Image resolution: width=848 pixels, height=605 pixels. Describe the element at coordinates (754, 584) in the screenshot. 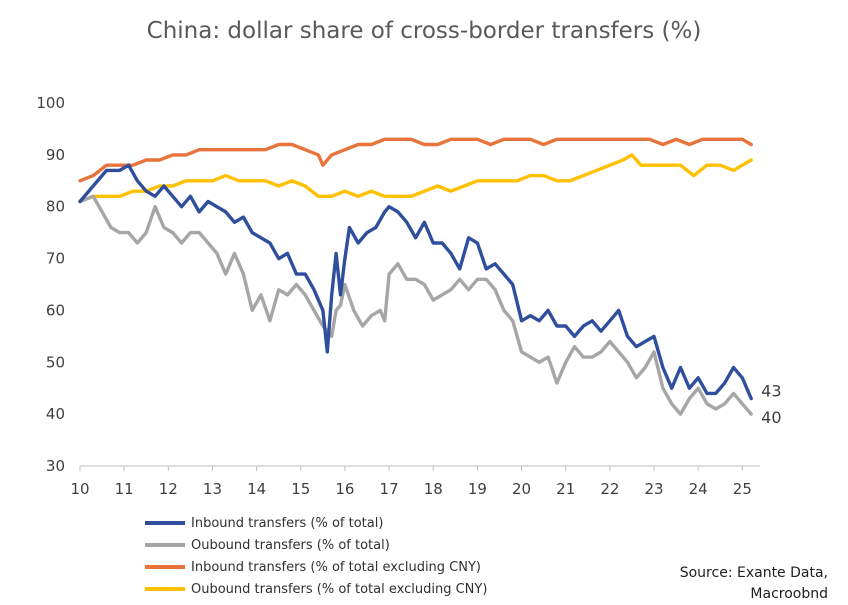

I see `source-note: Source: Exante Data, Macroobnd` at that location.